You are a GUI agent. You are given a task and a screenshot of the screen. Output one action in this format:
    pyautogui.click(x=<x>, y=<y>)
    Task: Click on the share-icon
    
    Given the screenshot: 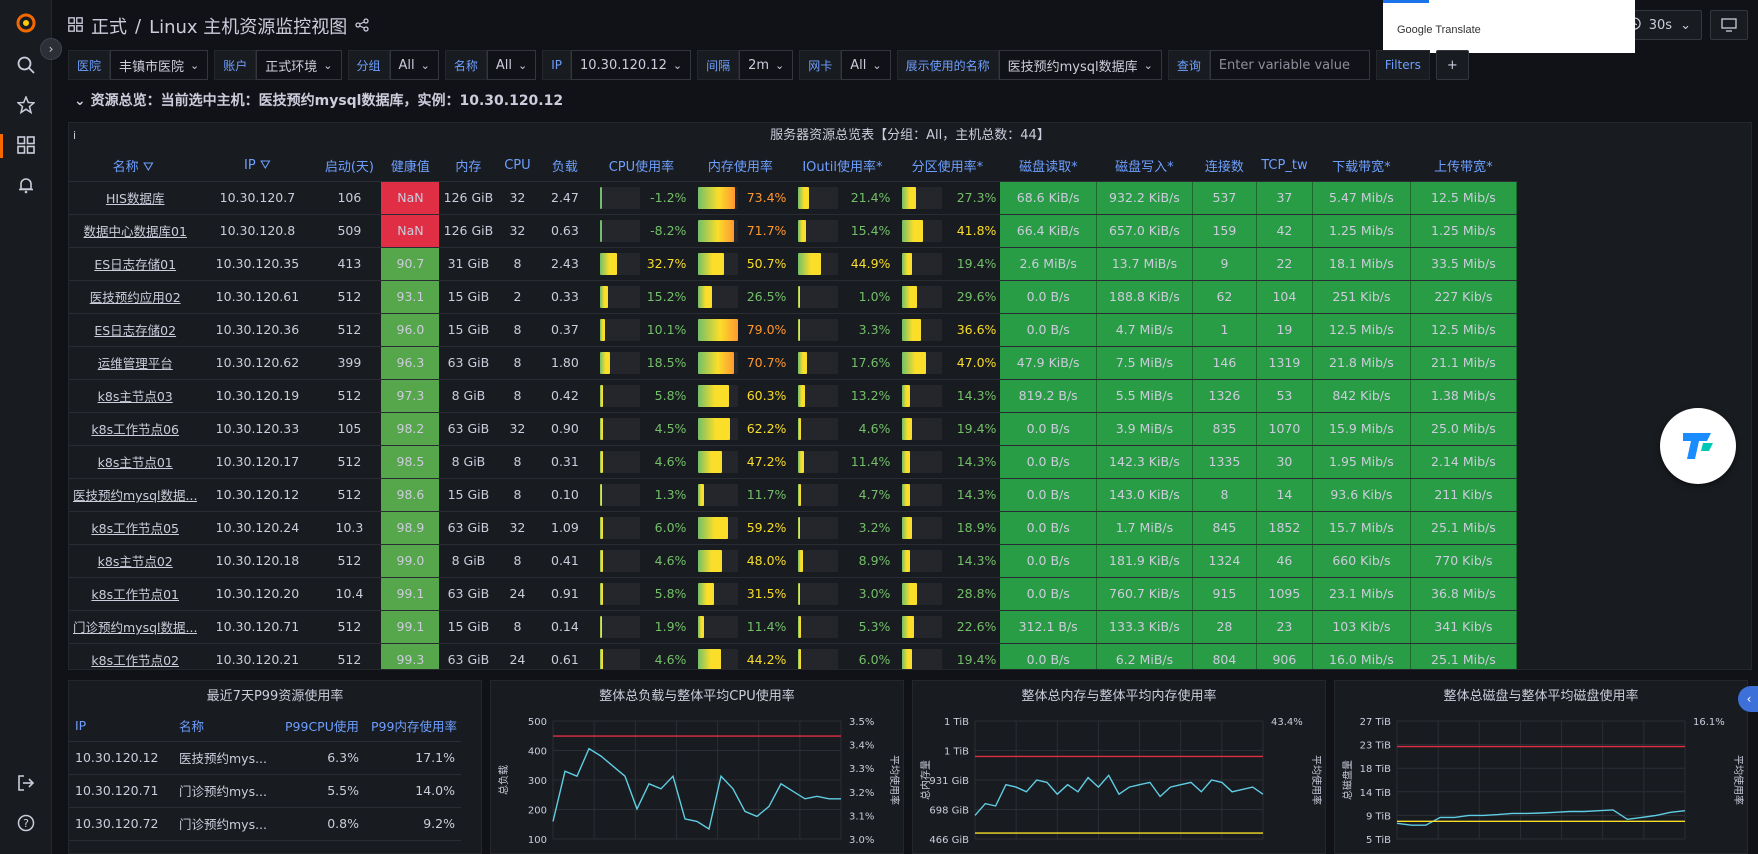 What is the action you would take?
    pyautogui.click(x=362, y=26)
    